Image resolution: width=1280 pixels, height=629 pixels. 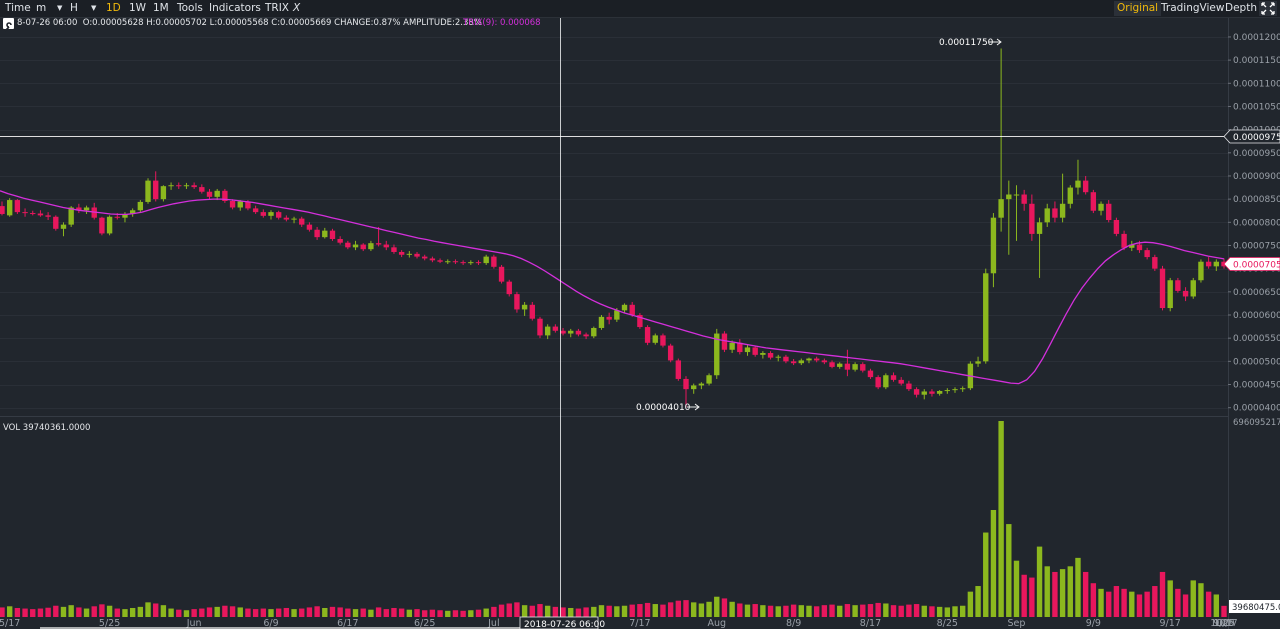 What do you see at coordinates (138, 8) in the screenshot?
I see `interval-1w-button: 1W` at bounding box center [138, 8].